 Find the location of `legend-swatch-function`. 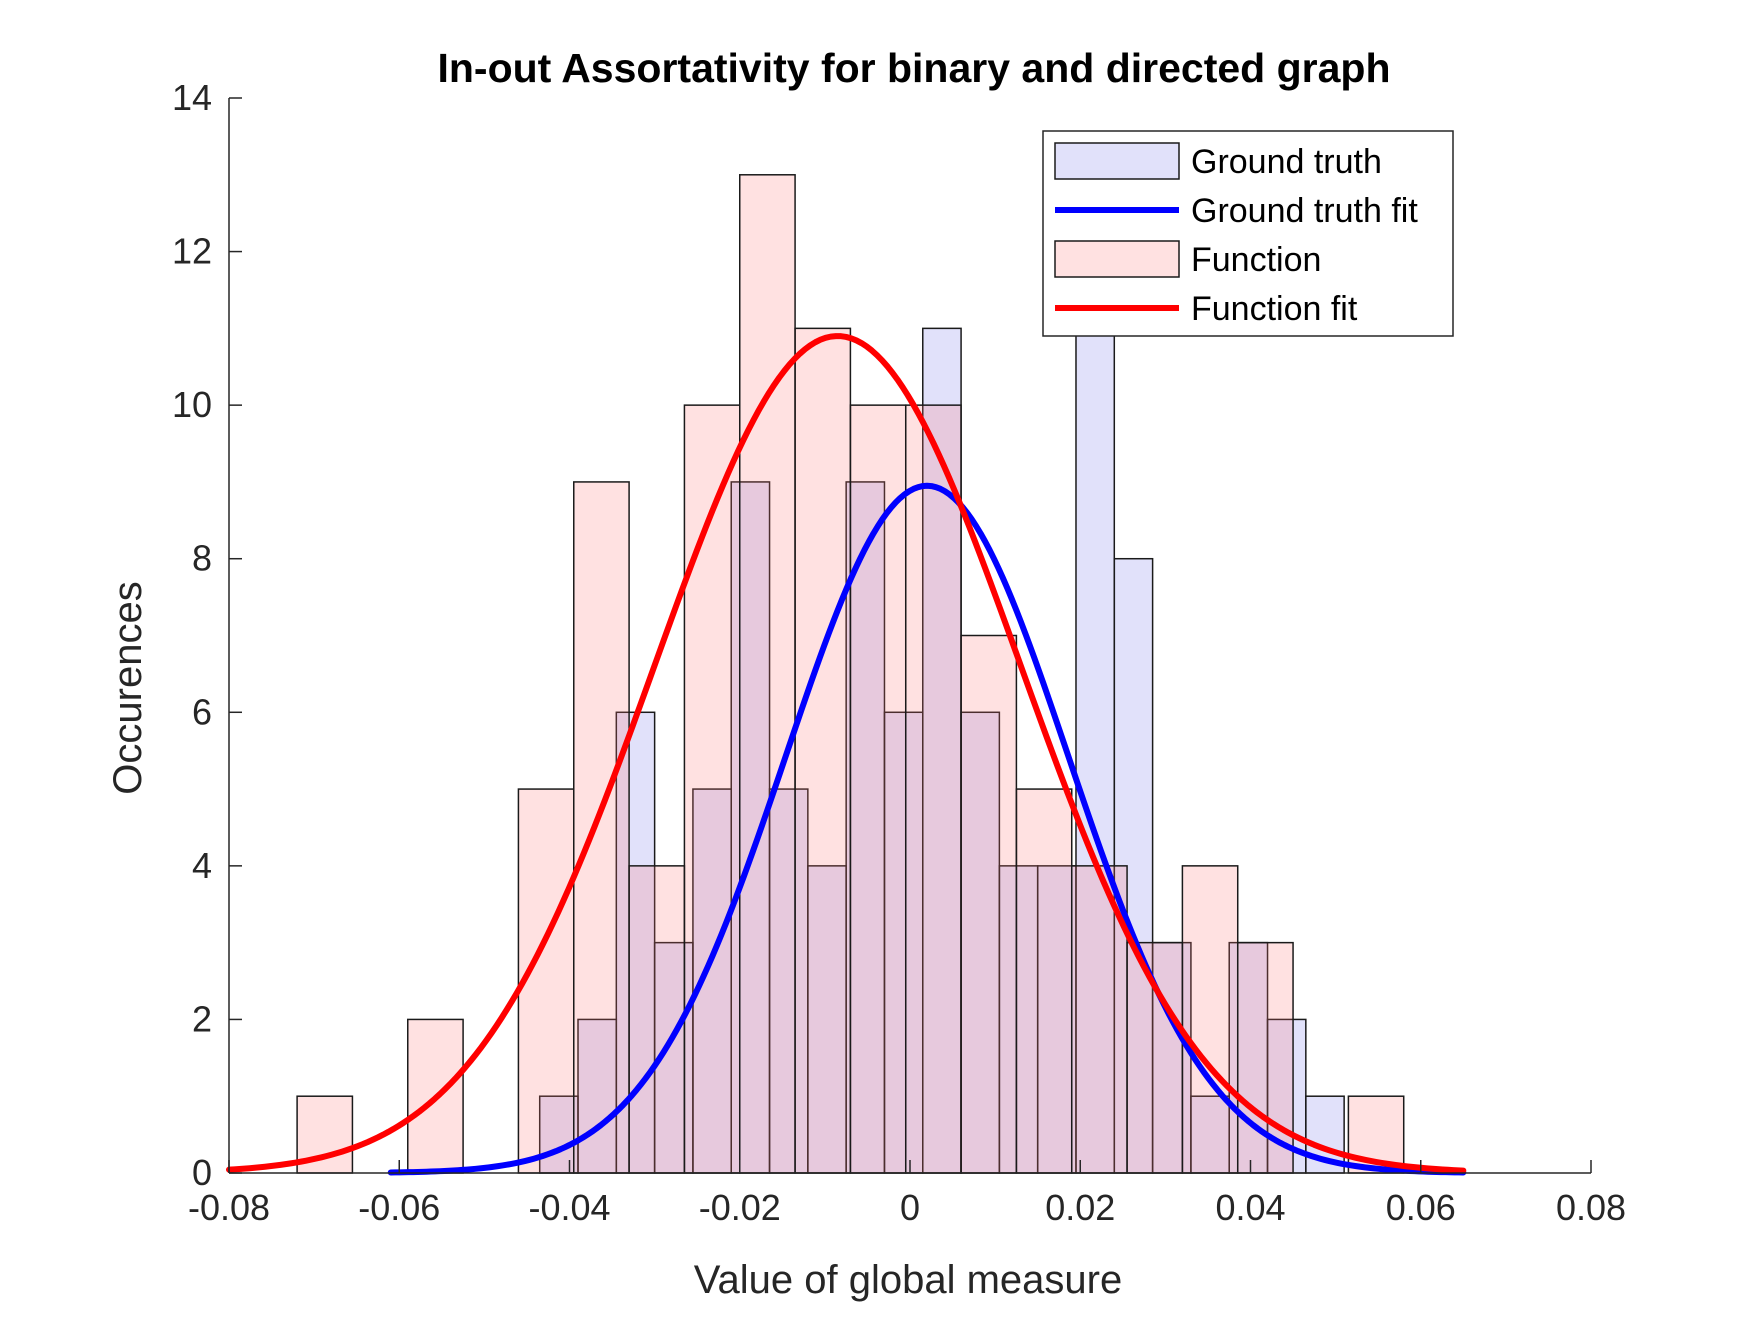

legend-swatch-function is located at coordinates (1117, 259).